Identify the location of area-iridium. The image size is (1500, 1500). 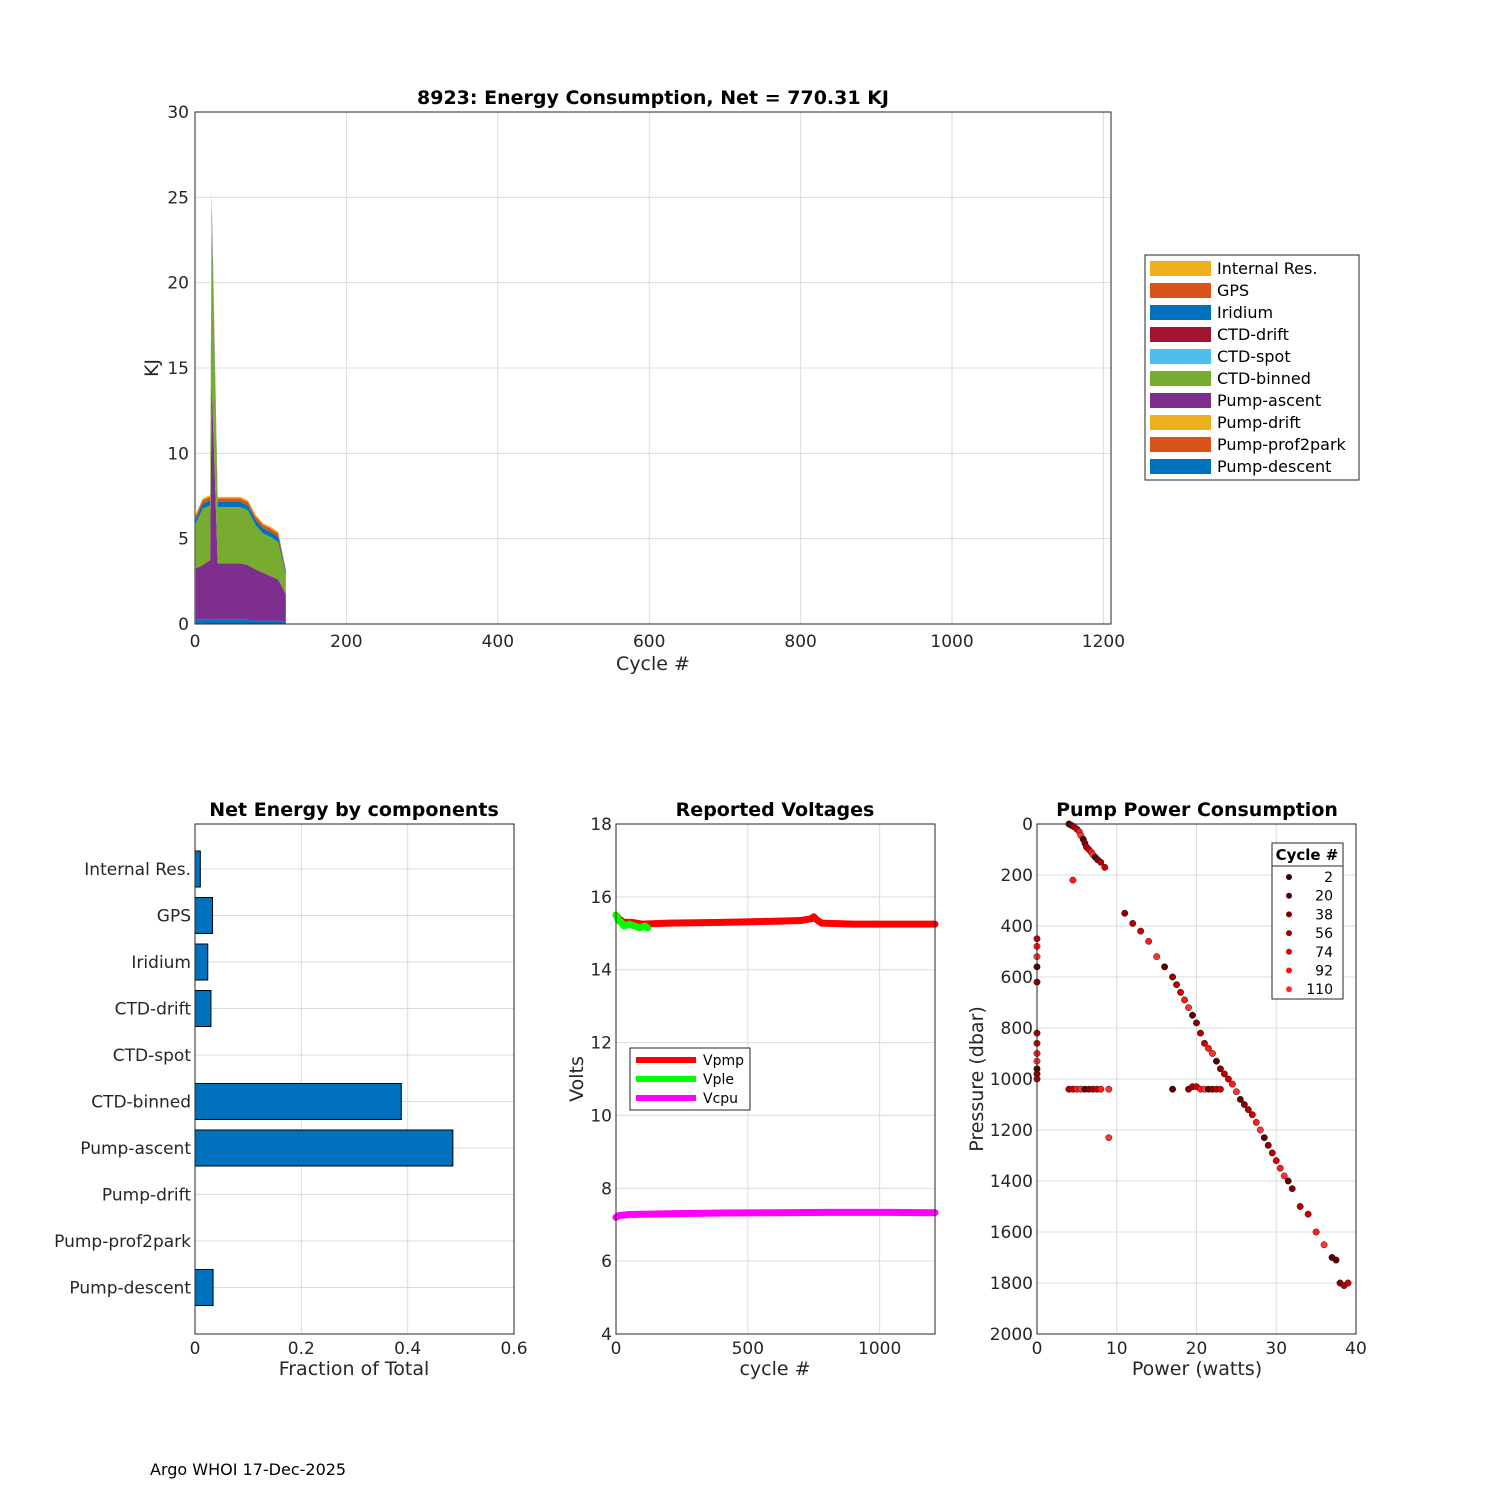
(240, 389).